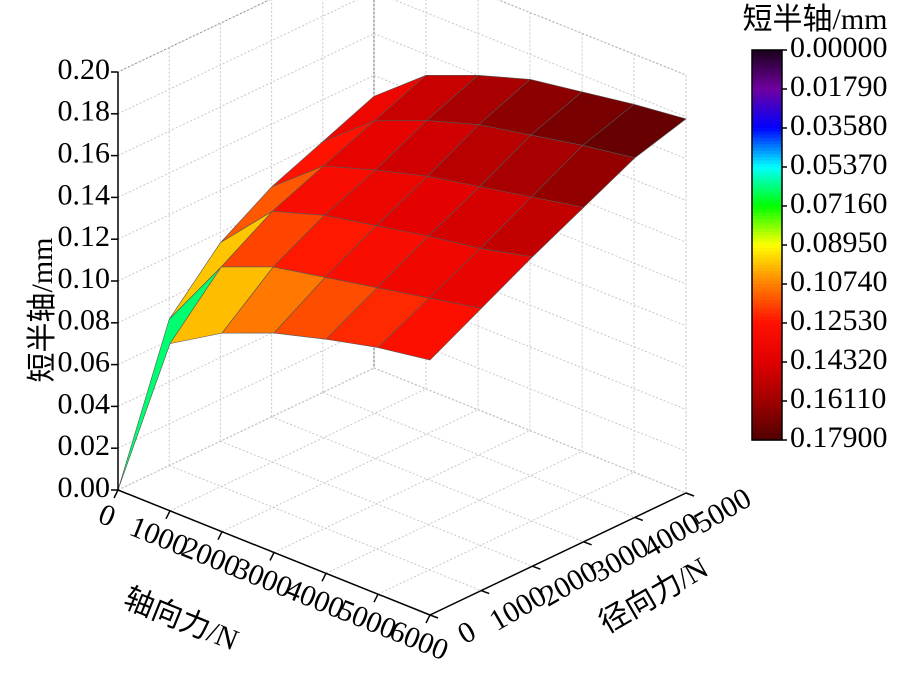 Image resolution: width=900 pixels, height=679 pixels. Describe the element at coordinates (84, 445) in the screenshot. I see `z-tick-label: 0.02` at that location.